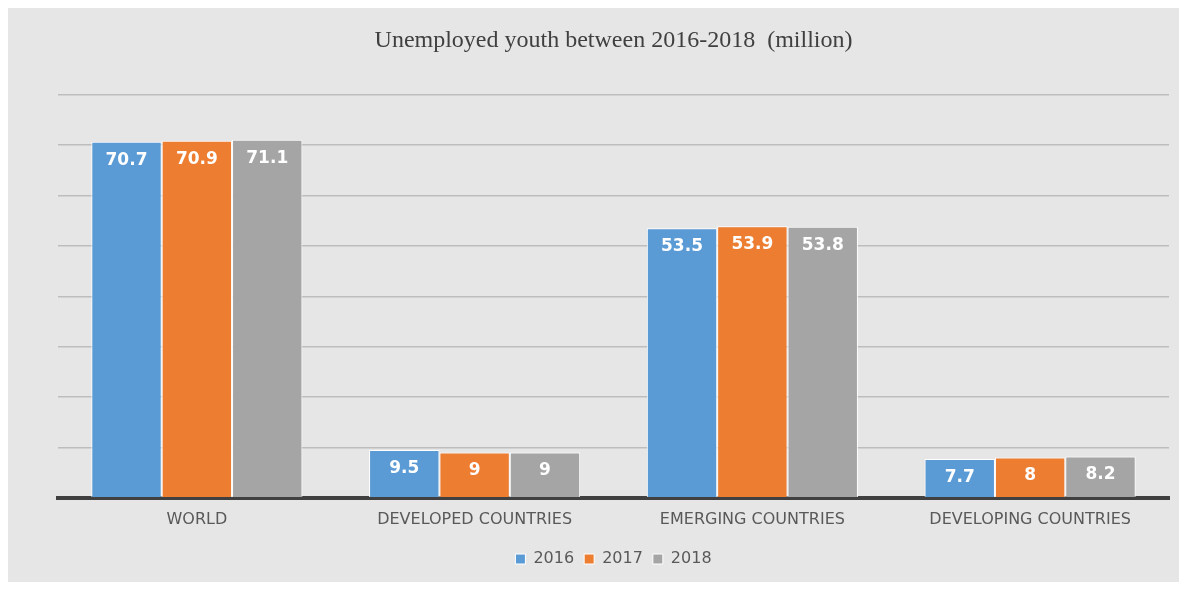  What do you see at coordinates (752, 518) in the screenshot?
I see `x-tick-label: EMERGING COUNTRIES` at bounding box center [752, 518].